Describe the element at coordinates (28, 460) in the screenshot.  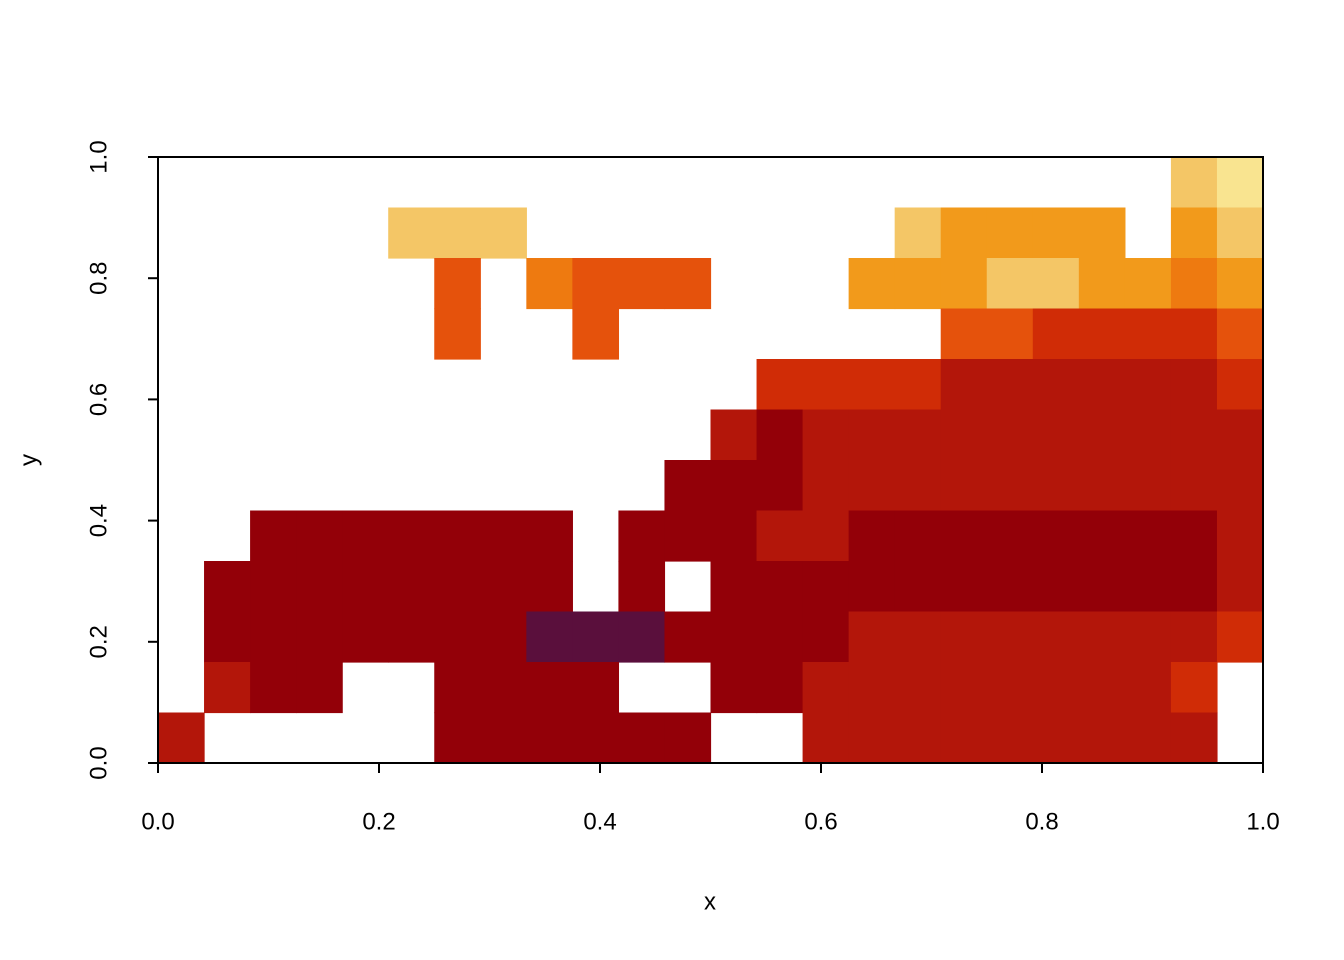
I see `y-axis-label: y` at that location.